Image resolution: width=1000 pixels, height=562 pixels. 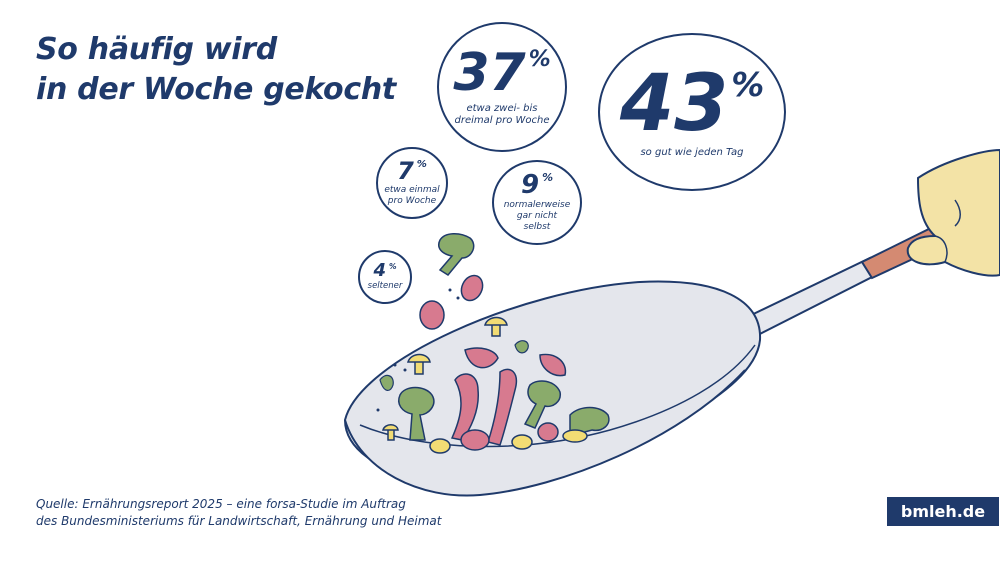 What do you see at coordinates (493, 343) in the screenshot?
I see `vegetables` at bounding box center [493, 343].